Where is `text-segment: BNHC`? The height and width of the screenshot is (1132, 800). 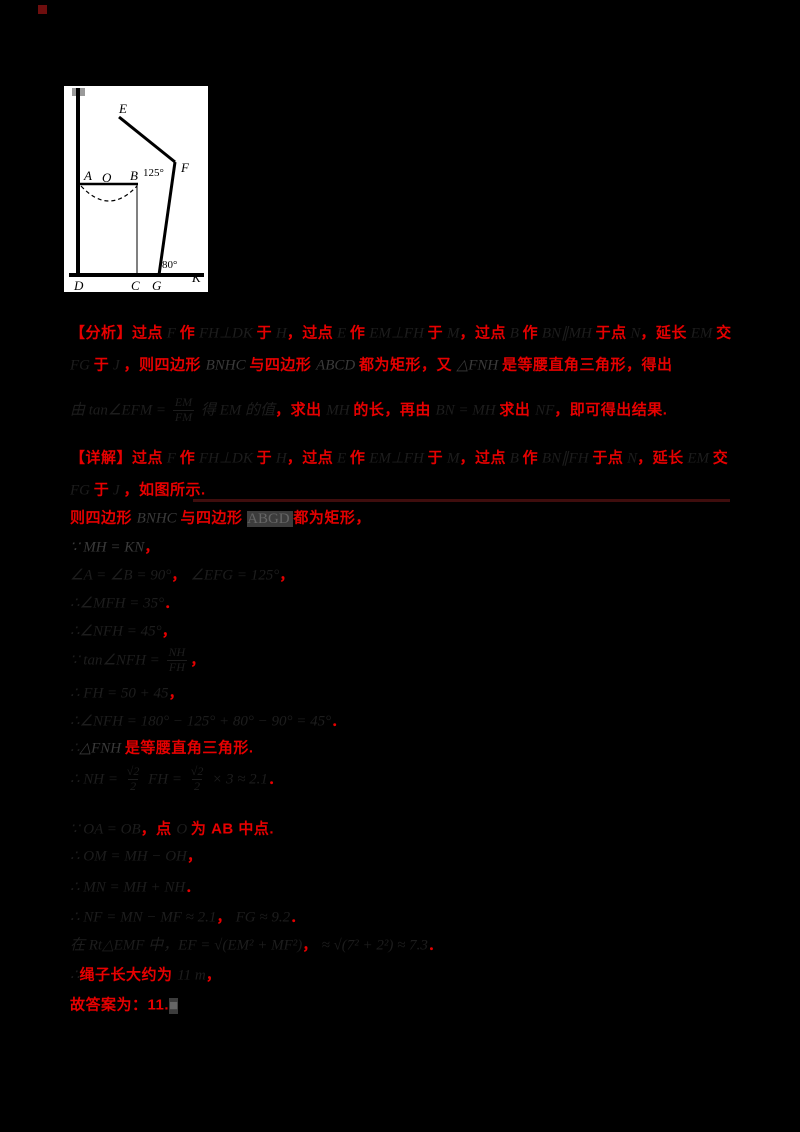 text-segment: BNHC is located at coordinates (158, 518).